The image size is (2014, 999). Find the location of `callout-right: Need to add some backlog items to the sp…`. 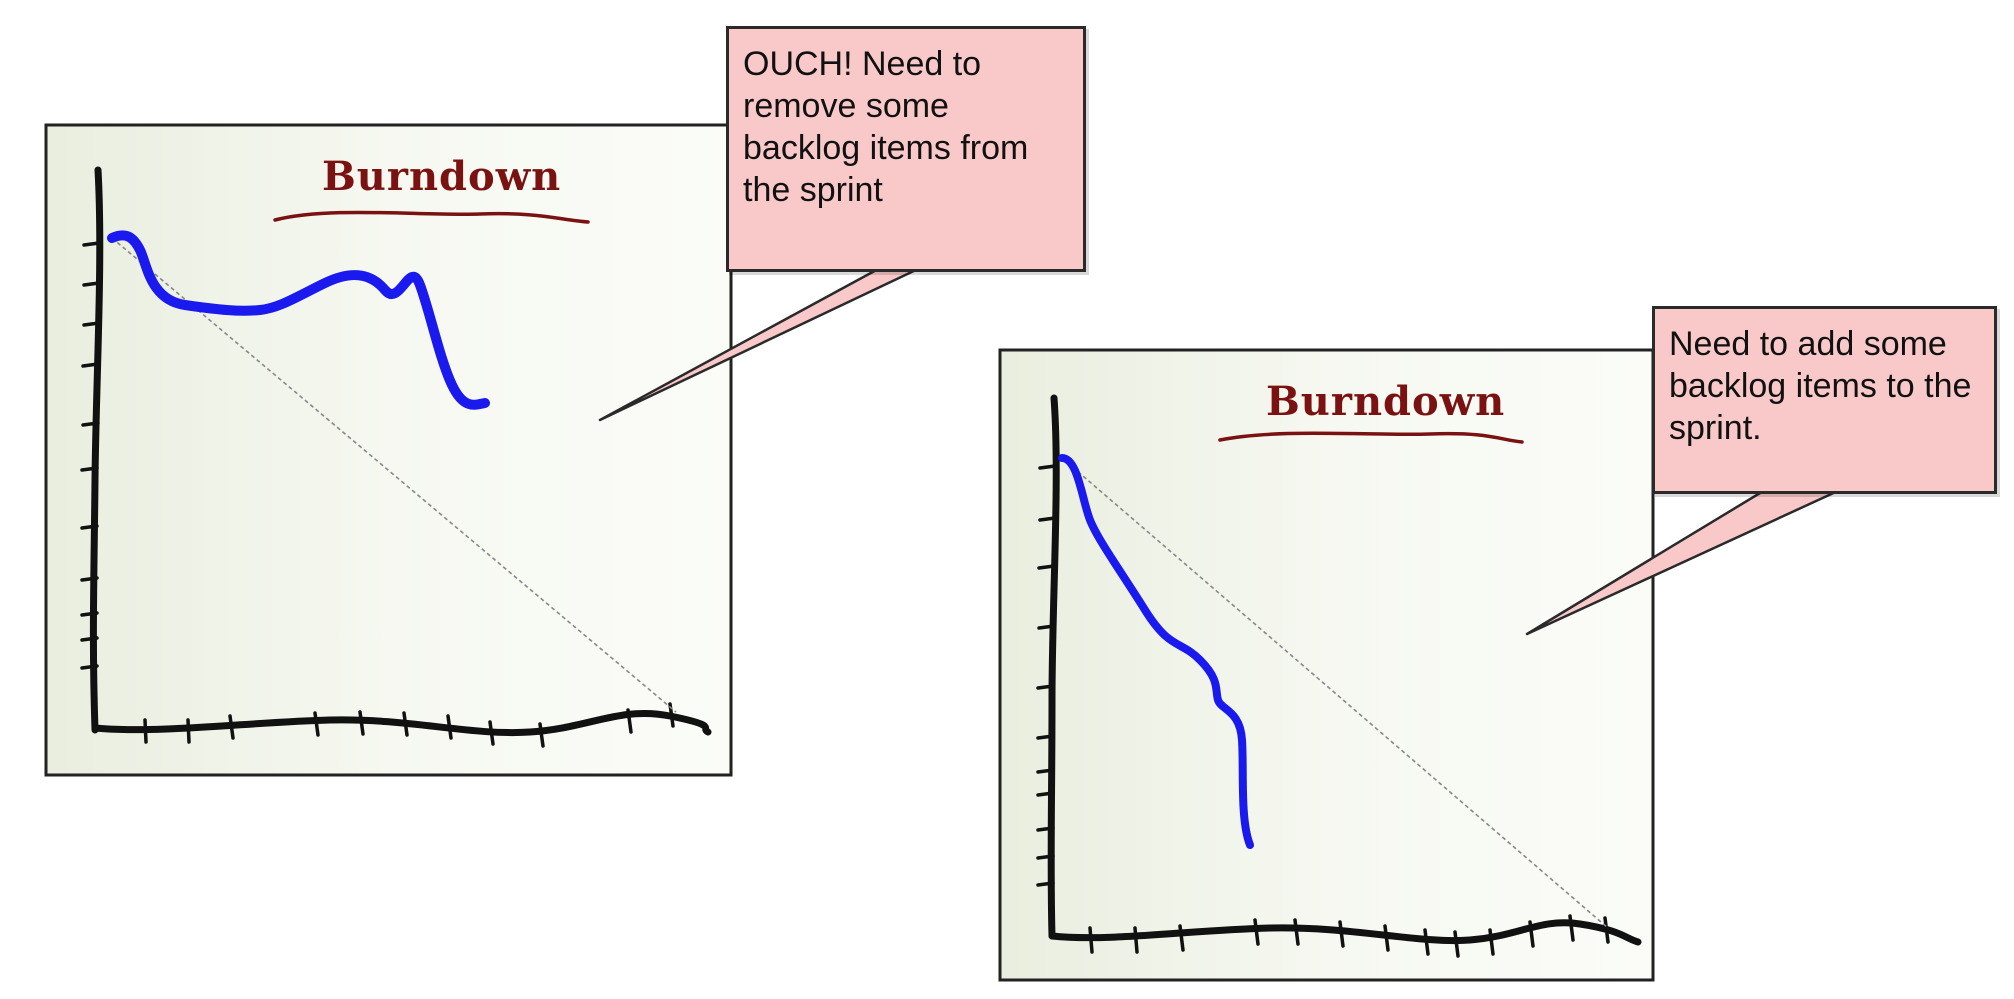

callout-right: Need to add some backlog items to the sp… is located at coordinates (1824, 400).